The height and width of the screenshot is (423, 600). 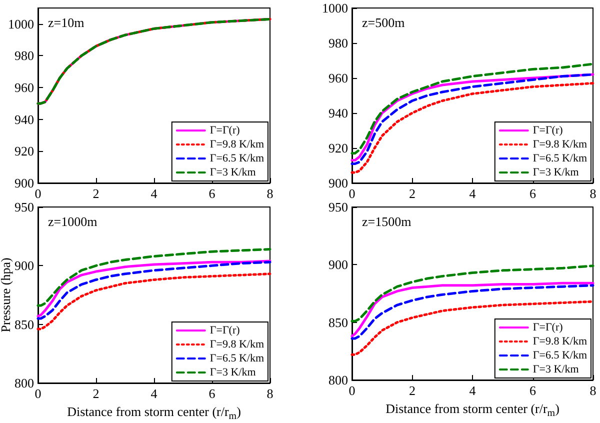 What do you see at coordinates (66, 22) in the screenshot?
I see `annotation: z=10m` at bounding box center [66, 22].